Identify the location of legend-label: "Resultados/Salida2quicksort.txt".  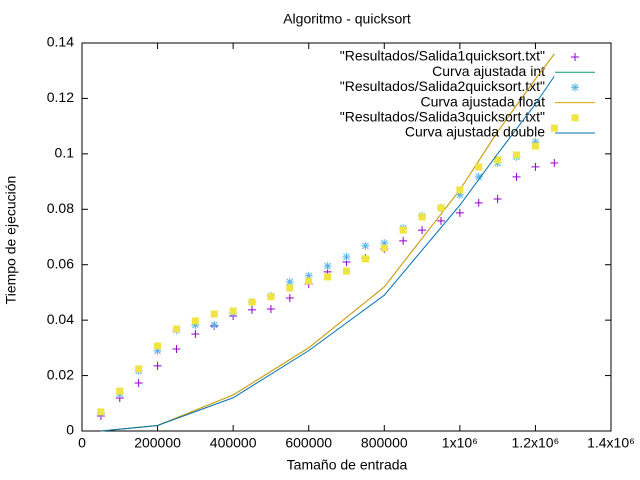
(442, 86).